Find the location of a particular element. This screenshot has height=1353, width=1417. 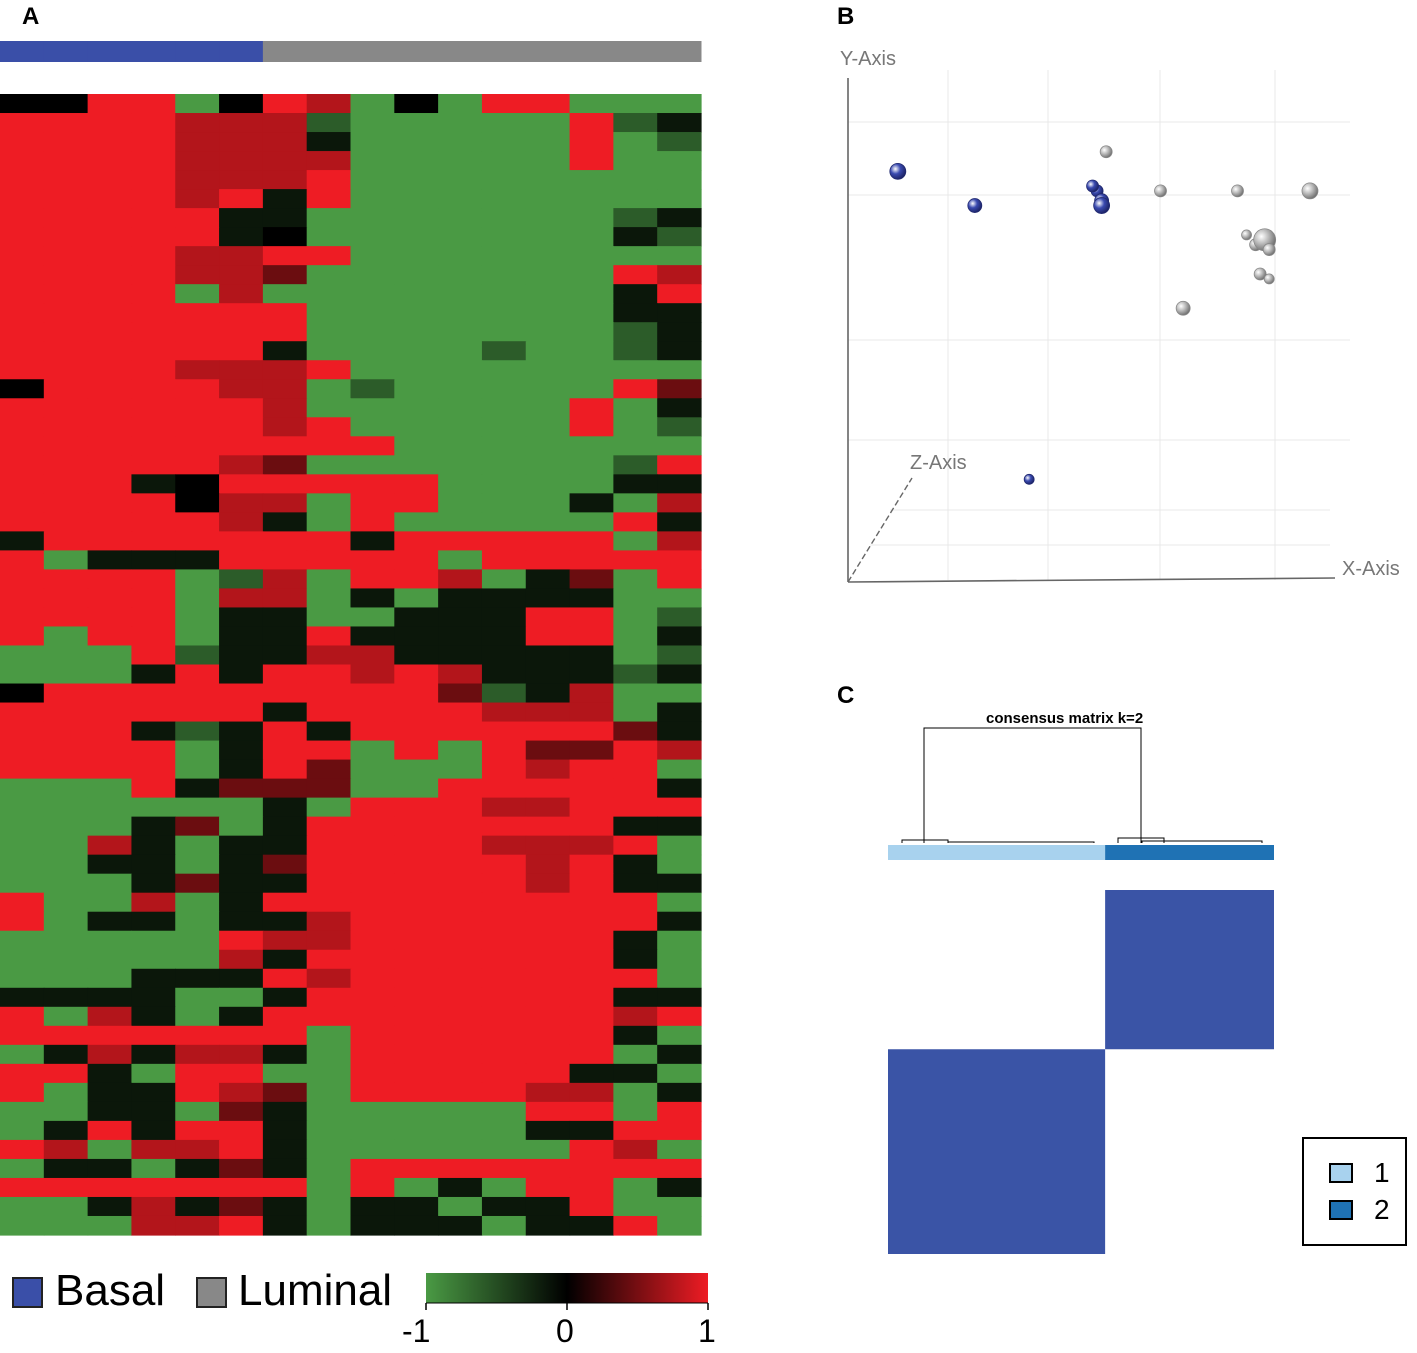

group-bar-luminal is located at coordinates (328, 51).